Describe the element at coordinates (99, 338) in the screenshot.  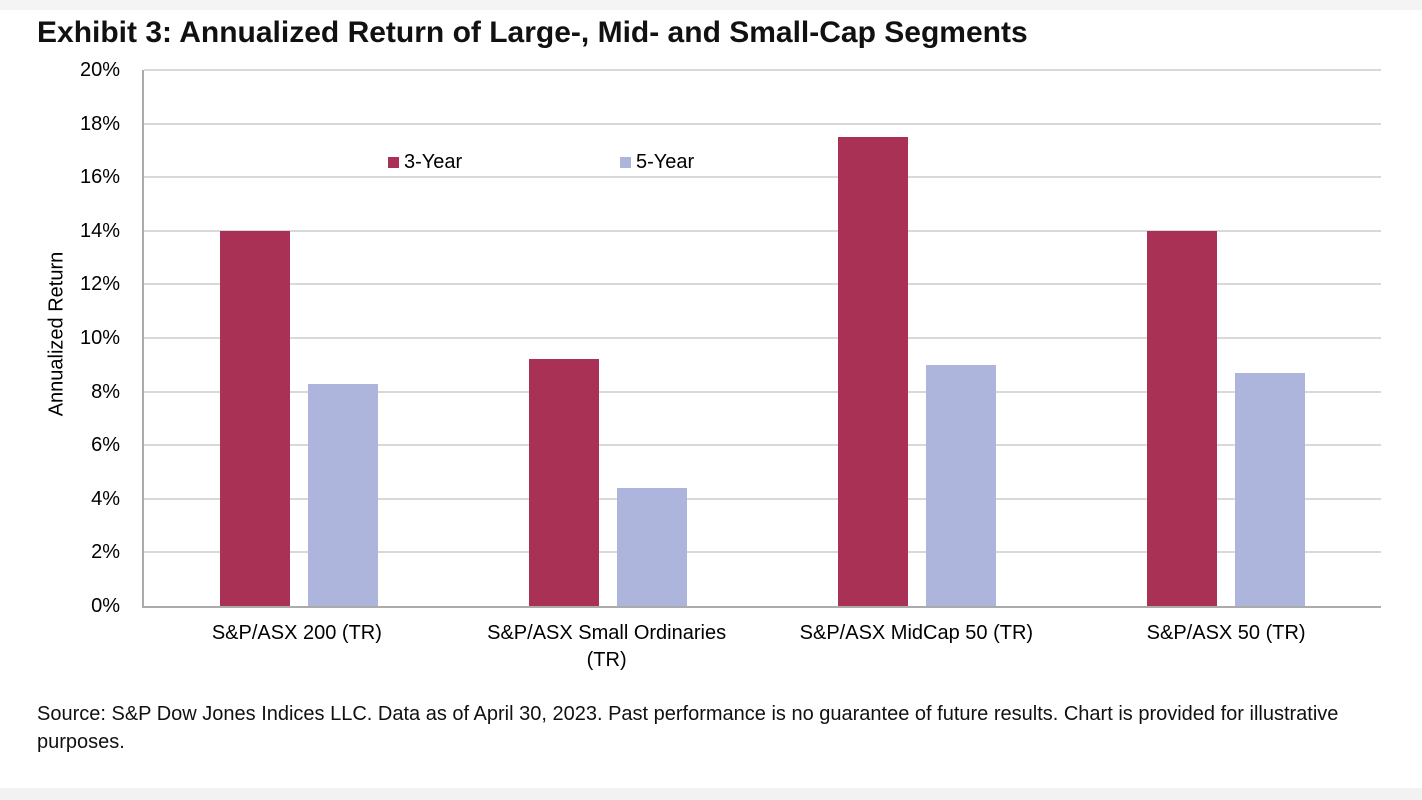
I see `y-tick-label: 10%` at that location.